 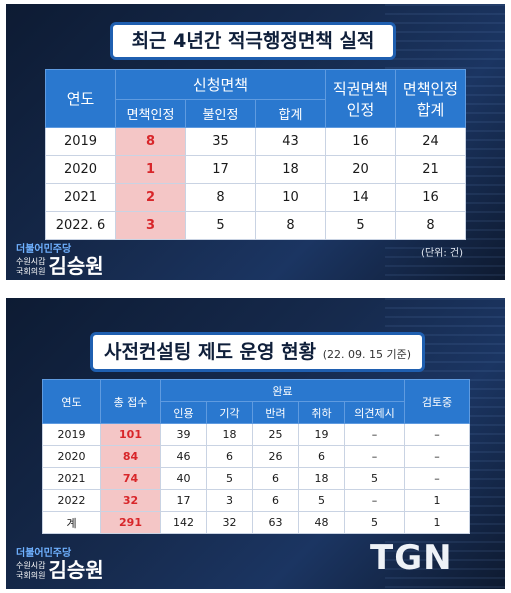 What do you see at coordinates (275, 522) in the screenshot?
I see `cell-returned: 63` at bounding box center [275, 522].